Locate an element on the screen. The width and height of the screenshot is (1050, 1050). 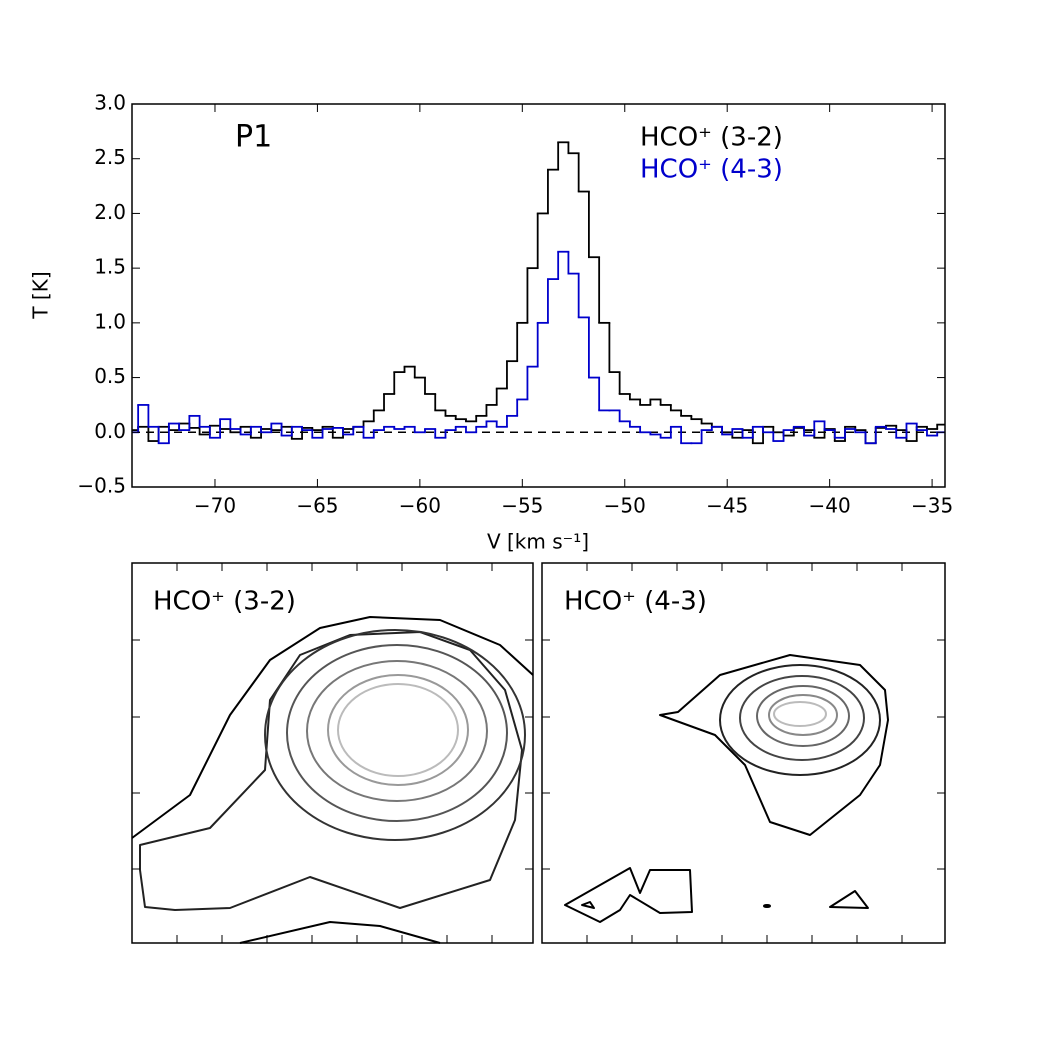
legend-label: HCO⁺ (3-2) is located at coordinates (711, 138).